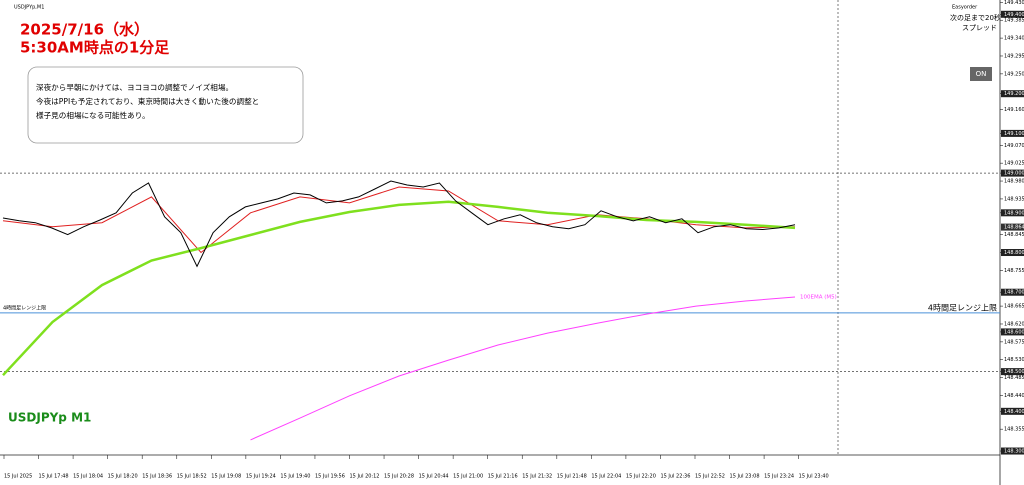 The height and width of the screenshot is (485, 1024). Describe the element at coordinates (147, 101) in the screenshot. I see `note-line: 今夜はPPIも予定されており、東京時間は大きく動いた後の調整と` at that location.